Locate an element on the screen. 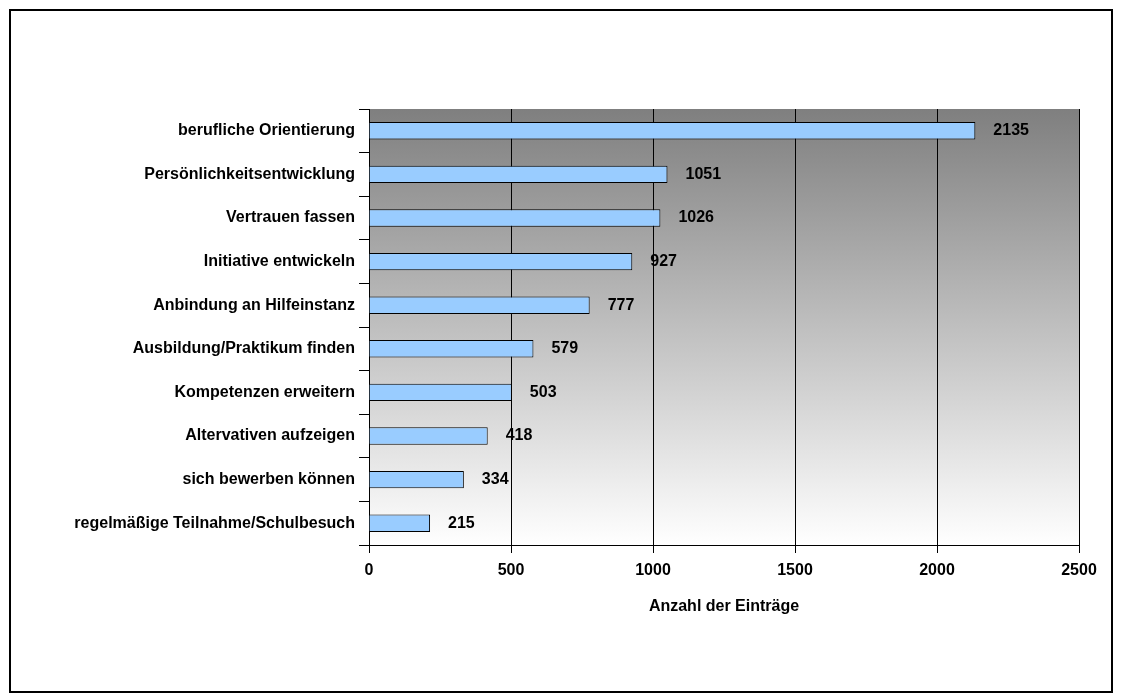 This screenshot has height=700, width=1121. data-label: 1026 is located at coordinates (696, 217).